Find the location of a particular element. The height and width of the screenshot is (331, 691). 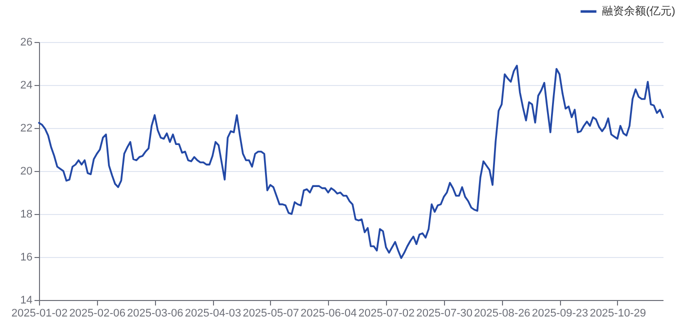

y-tick-label: 24 is located at coordinates (26, 86).